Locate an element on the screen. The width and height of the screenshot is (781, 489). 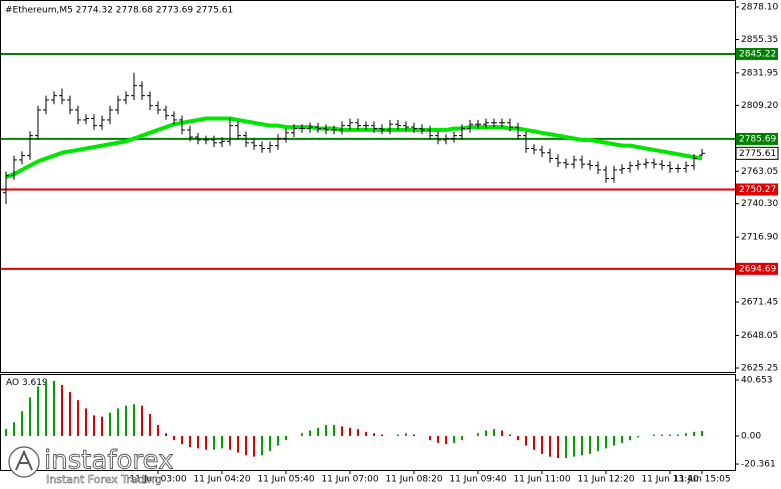
y-tick-label: 2809.20 is located at coordinates (759, 106).